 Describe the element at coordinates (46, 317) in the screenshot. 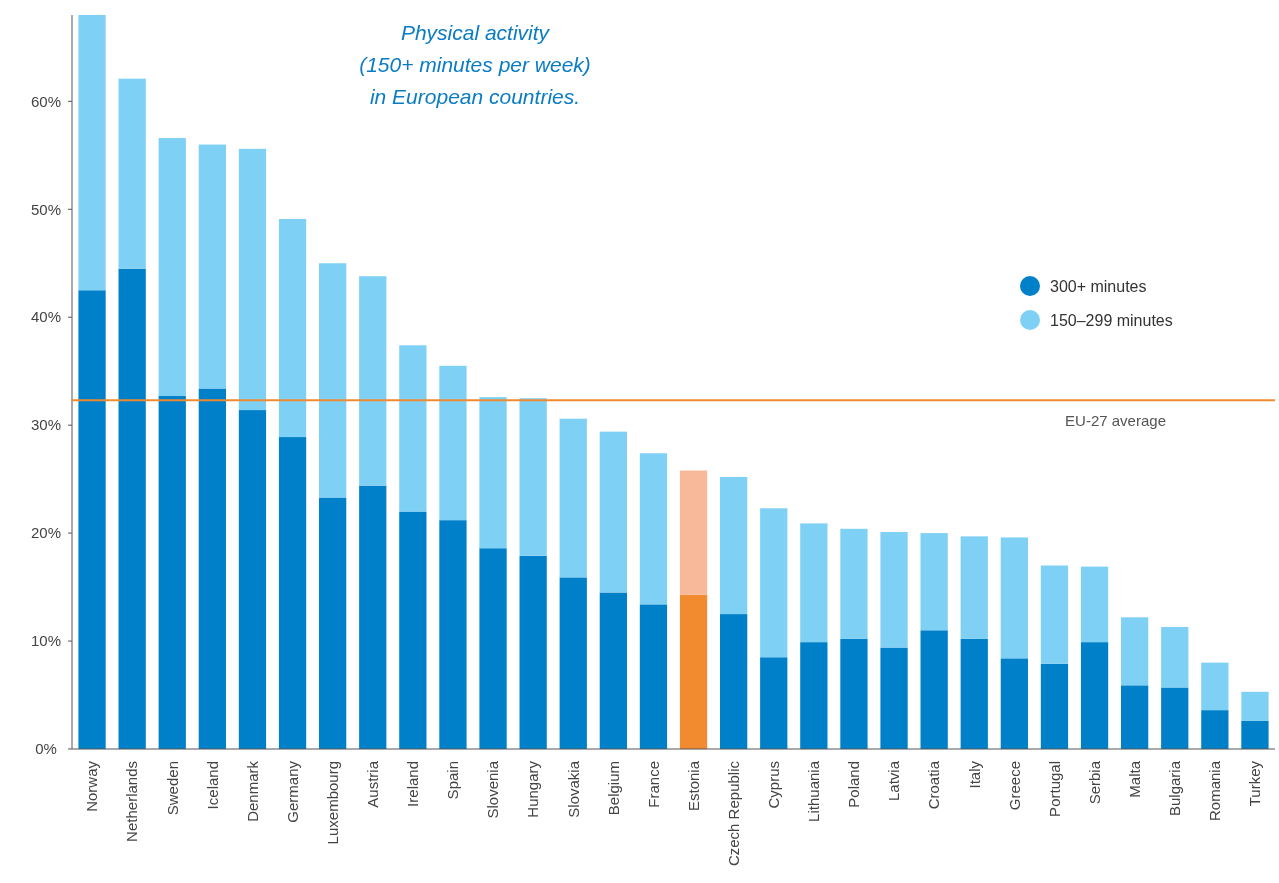

I see `y-tick-label: 40%` at that location.